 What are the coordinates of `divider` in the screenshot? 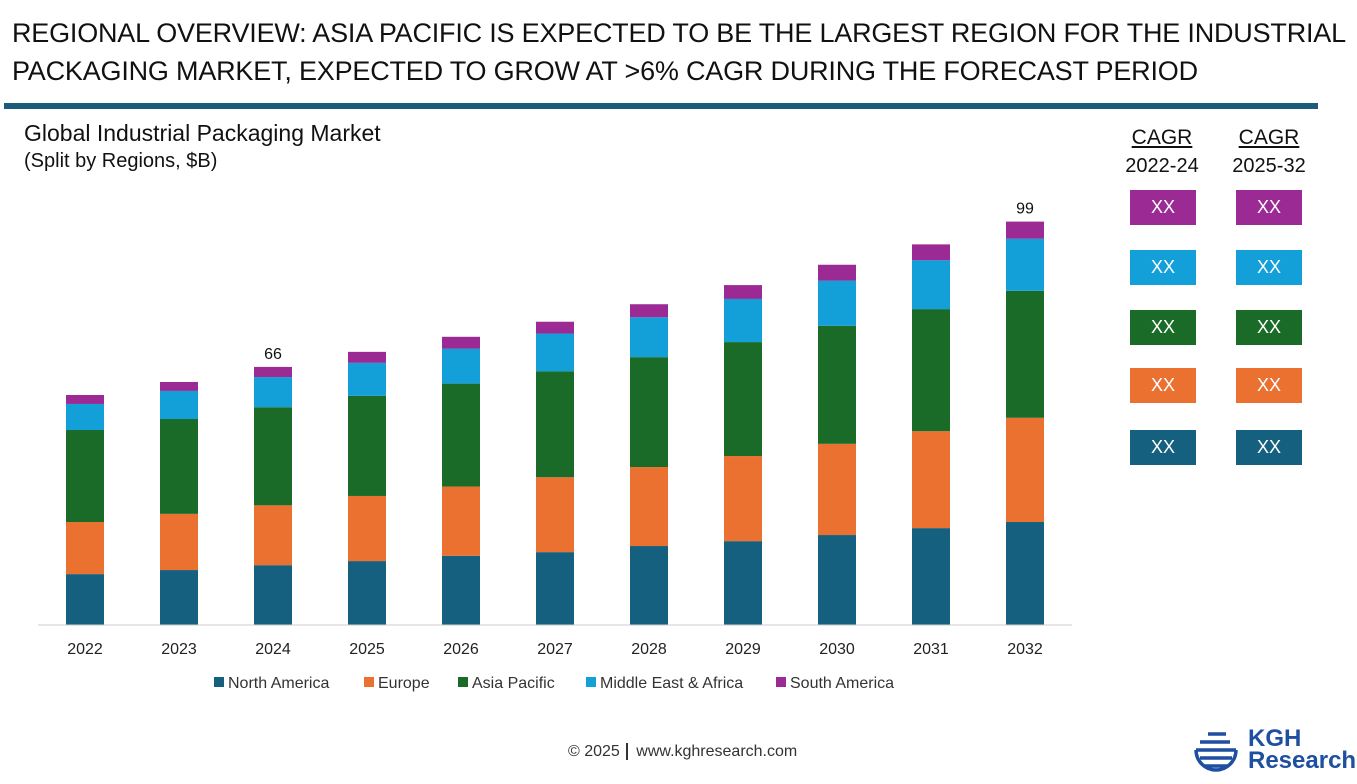 It's located at (661, 106).